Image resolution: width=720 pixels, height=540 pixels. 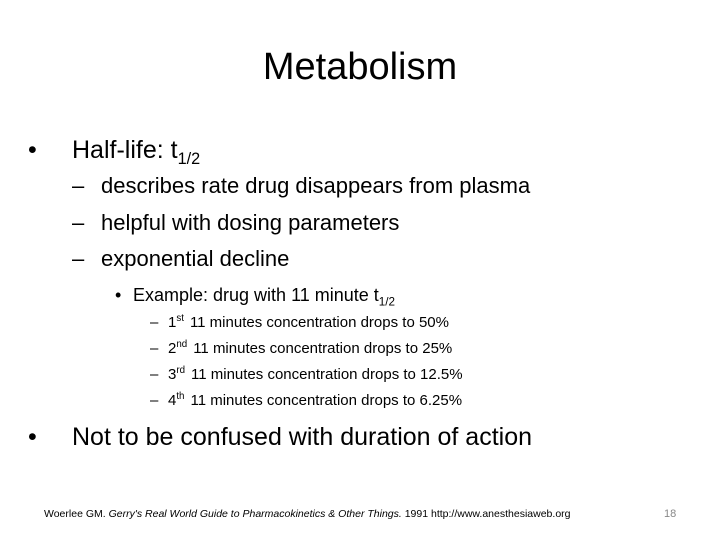 What do you see at coordinates (319, 322) in the screenshot?
I see `item-text: 11 minutes concentration drops to 50%` at bounding box center [319, 322].